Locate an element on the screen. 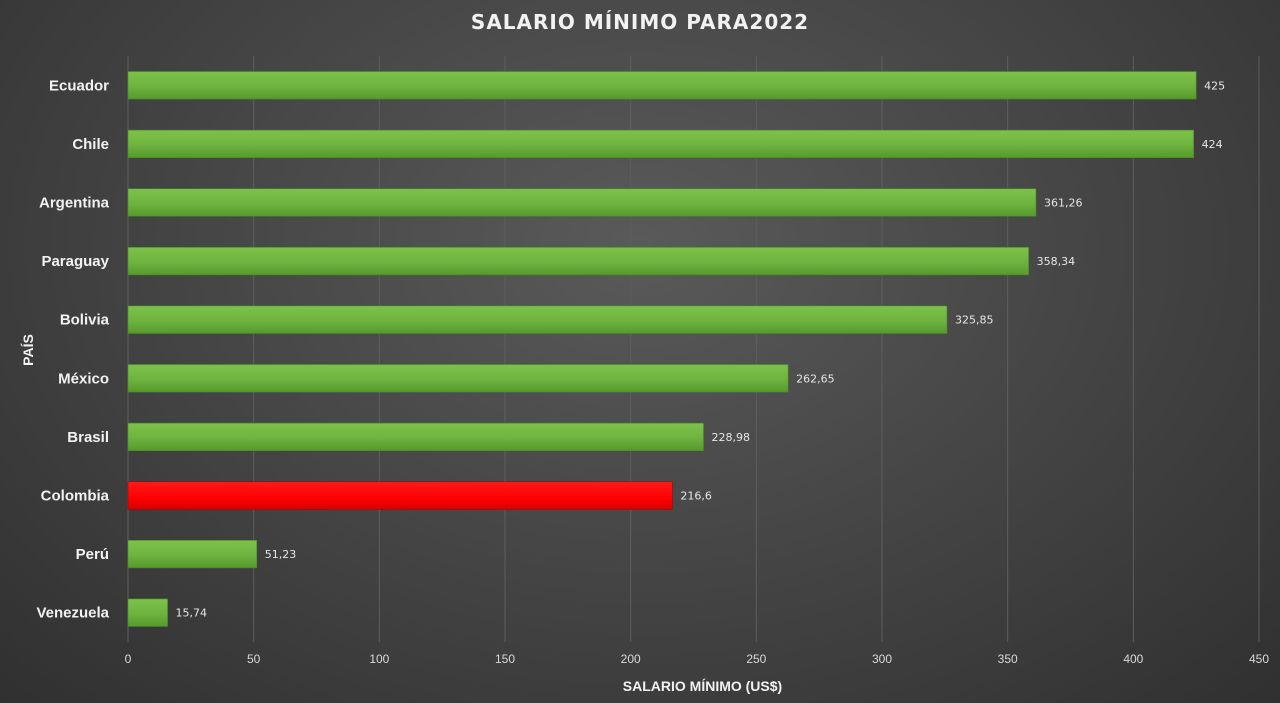 The height and width of the screenshot is (703, 1280). category-label: Bolivia is located at coordinates (85, 320).